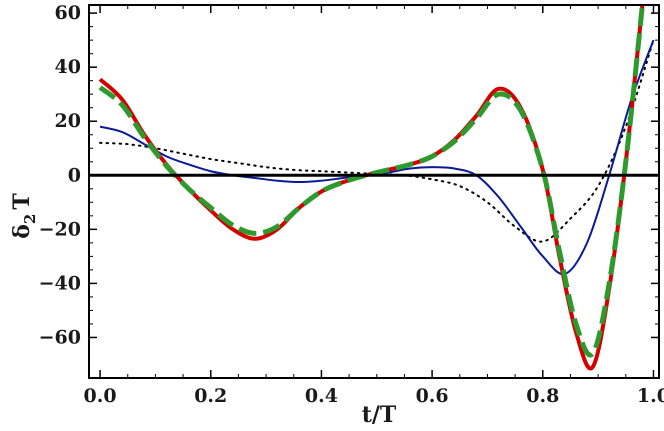  What do you see at coordinates (432, 396) in the screenshot?
I see `x-tick-label: 0.6` at bounding box center [432, 396].